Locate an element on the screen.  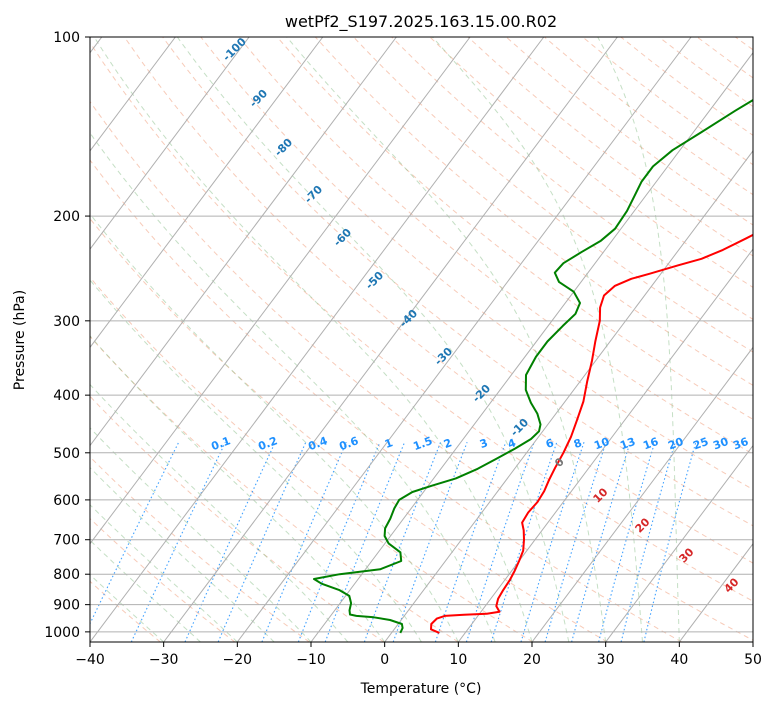
mixing-ratio-label: 30 is located at coordinates (720, 444).